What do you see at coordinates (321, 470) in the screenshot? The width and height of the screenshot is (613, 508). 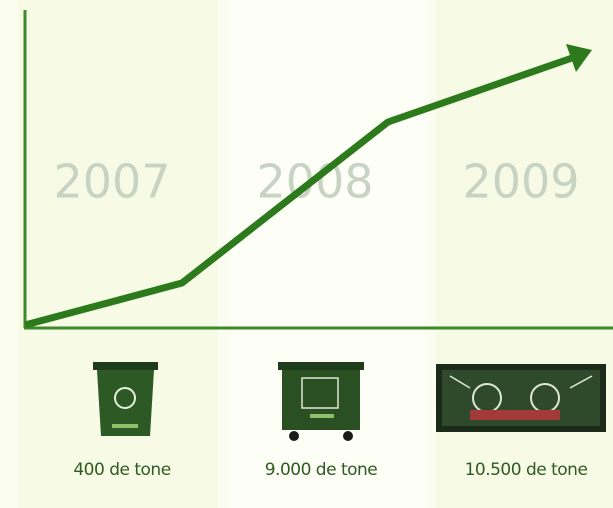 I see `amount-label: 9.000 de tone` at bounding box center [321, 470].